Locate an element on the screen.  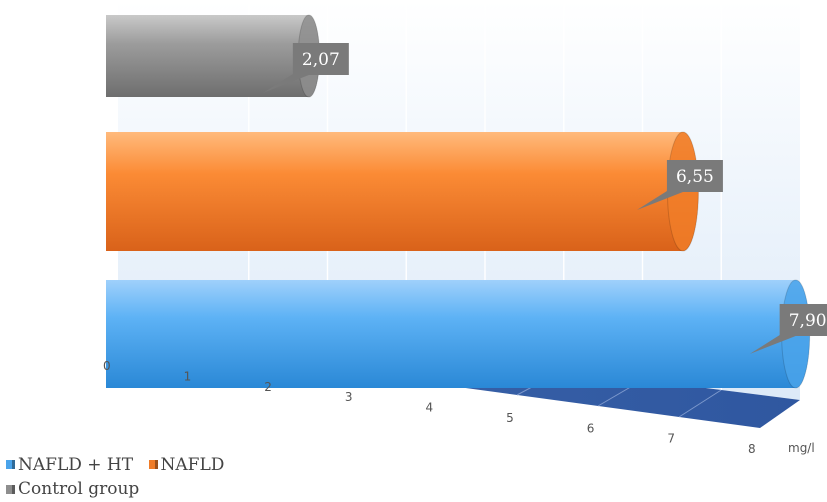
legend-swatch-nafld is located at coordinates (153, 464).